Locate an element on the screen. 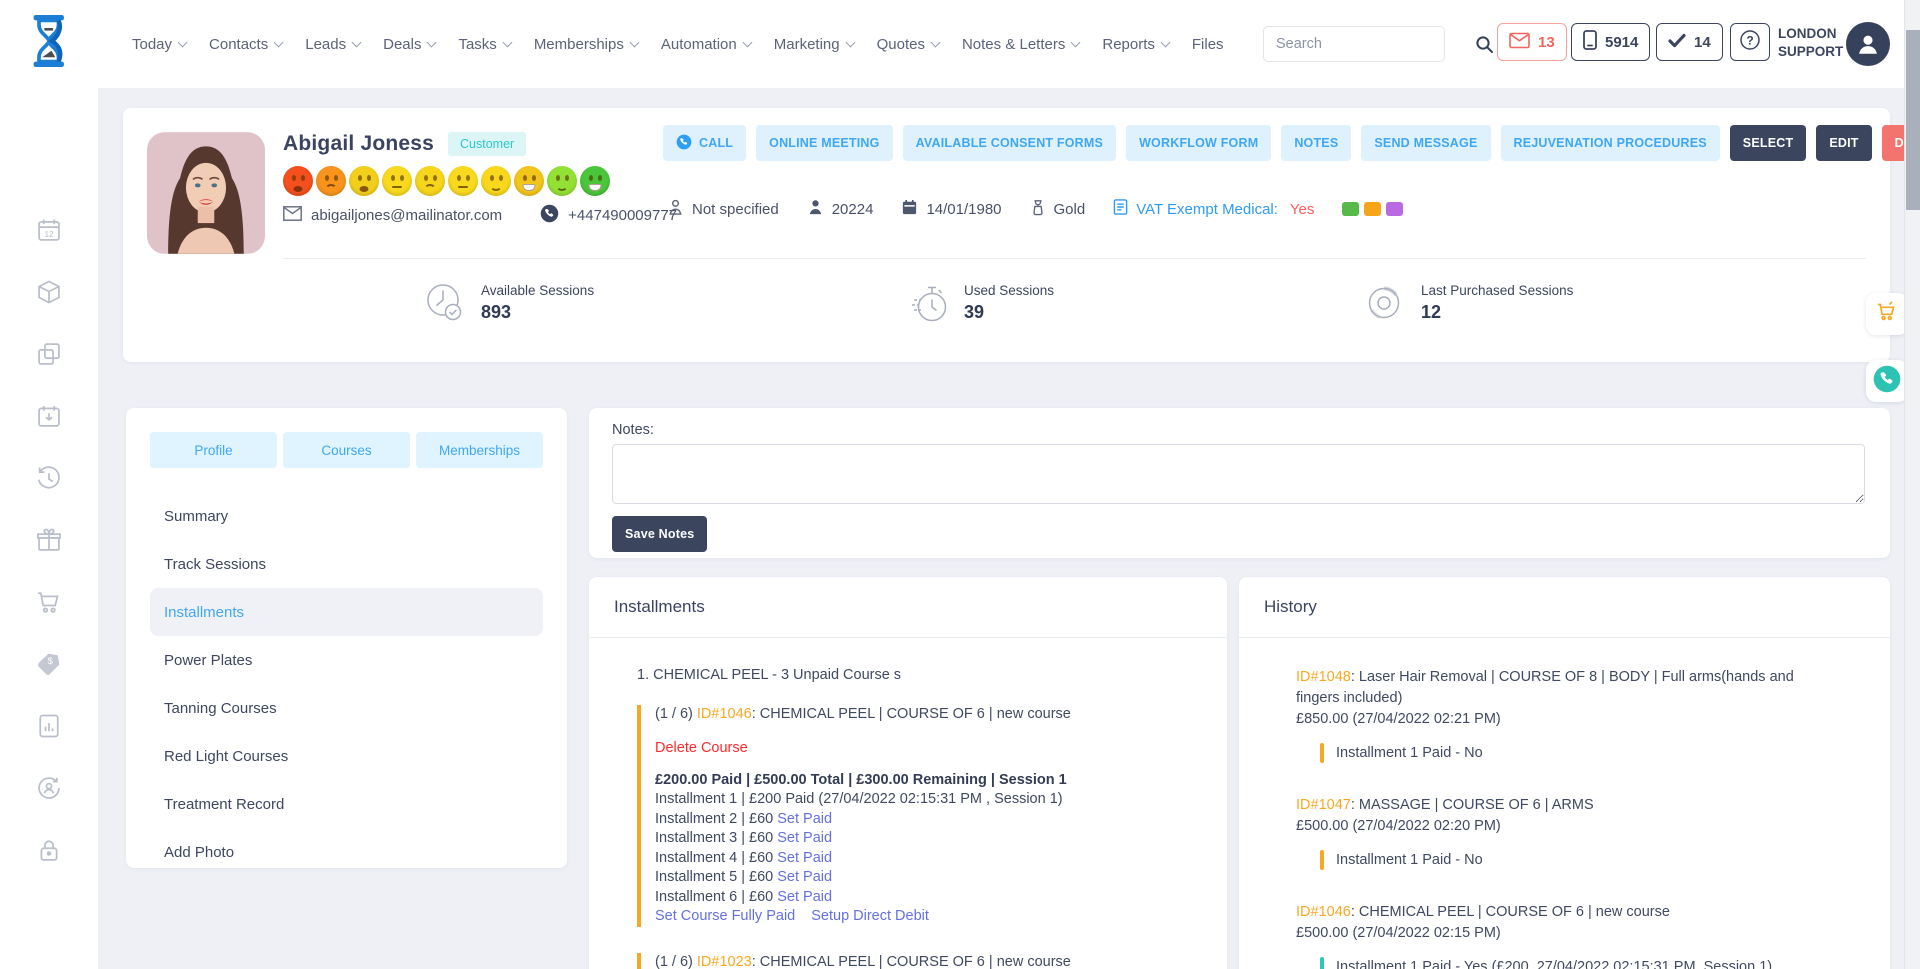  nav-quotes: Quotes is located at coordinates (909, 44).